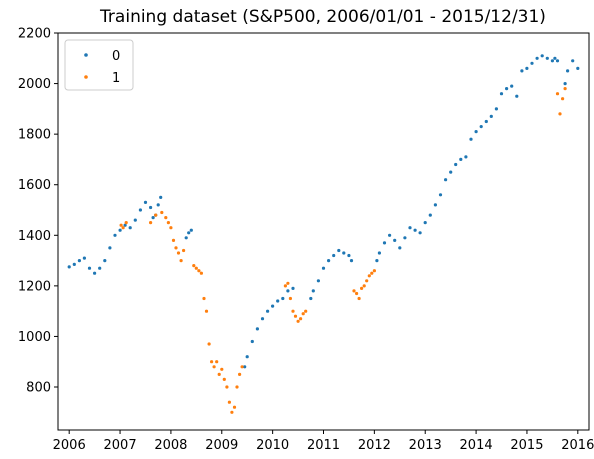 This screenshot has width=594, height=459. Describe the element at coordinates (34, 236) in the screenshot. I see `y-tick-label: 1400` at that location.